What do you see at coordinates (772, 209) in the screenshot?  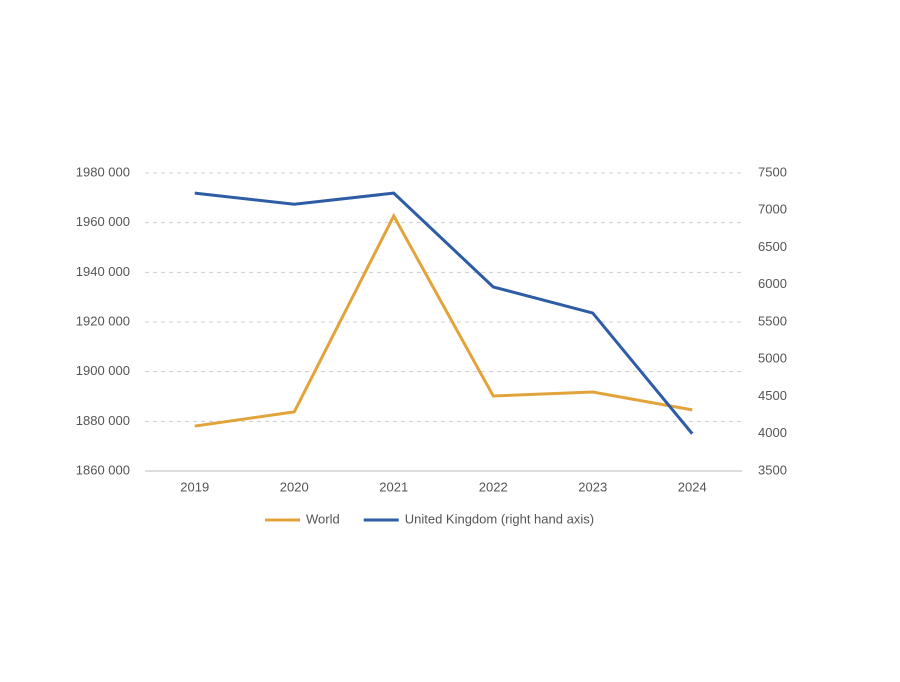 I see `y2-tick-label: 7000` at bounding box center [772, 209].